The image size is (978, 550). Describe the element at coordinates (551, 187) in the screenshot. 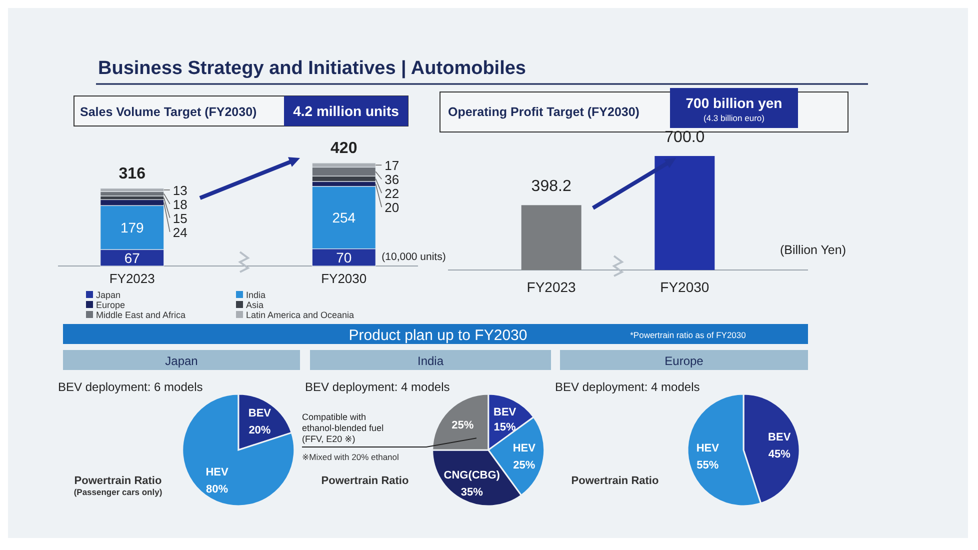

I see `data-label: 398.2` at that location.